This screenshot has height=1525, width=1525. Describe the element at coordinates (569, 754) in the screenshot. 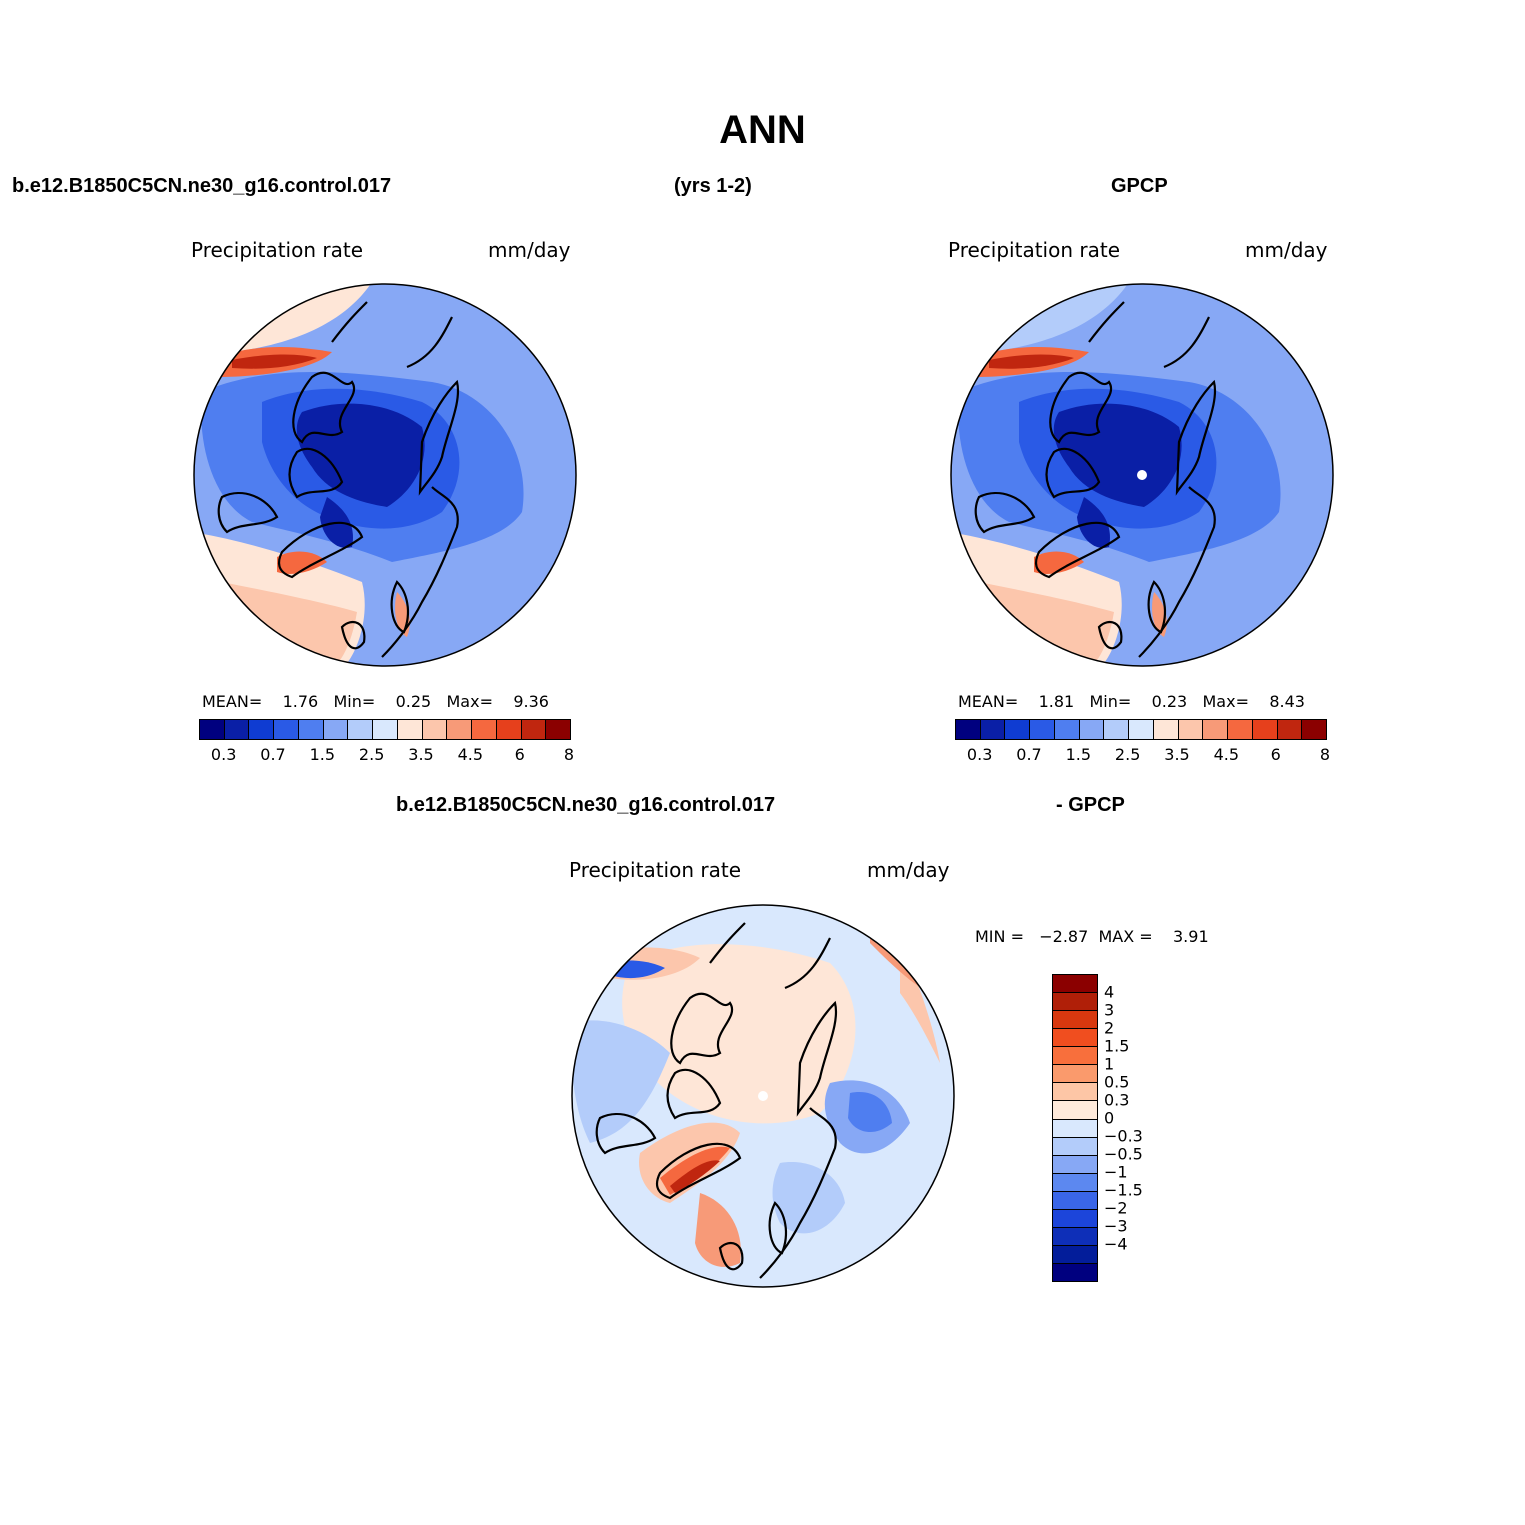

I see `model-colorbar-tick-label: 8` at that location.